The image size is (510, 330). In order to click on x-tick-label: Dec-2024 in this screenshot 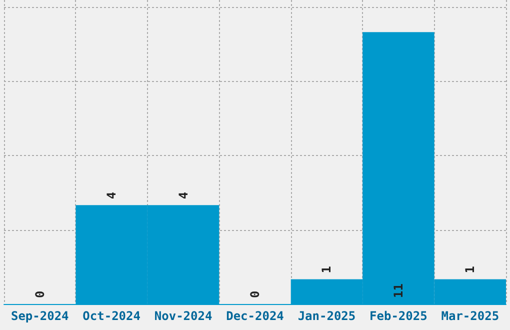, I will do `click(255, 316)`.